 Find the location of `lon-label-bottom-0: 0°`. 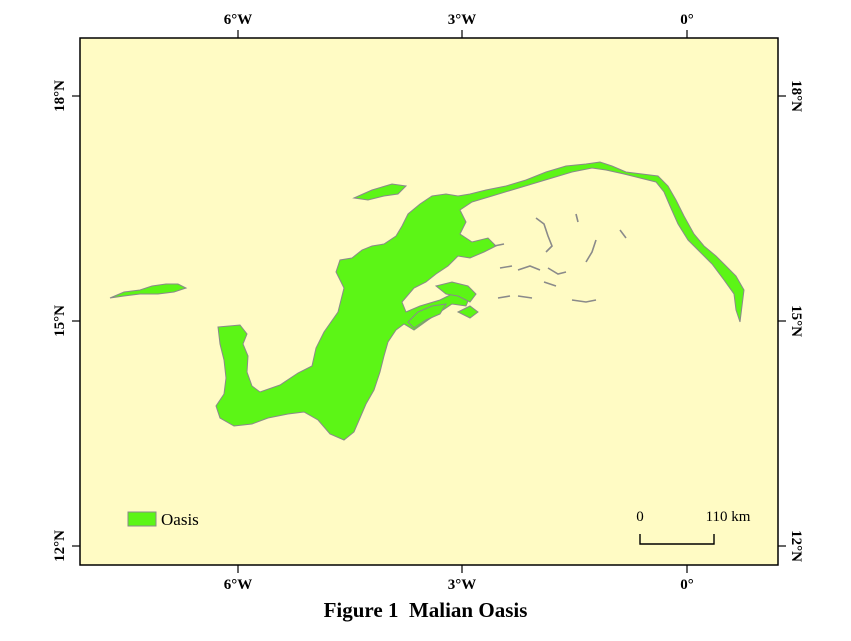

lon-label-bottom-0: 0° is located at coordinates (687, 585).